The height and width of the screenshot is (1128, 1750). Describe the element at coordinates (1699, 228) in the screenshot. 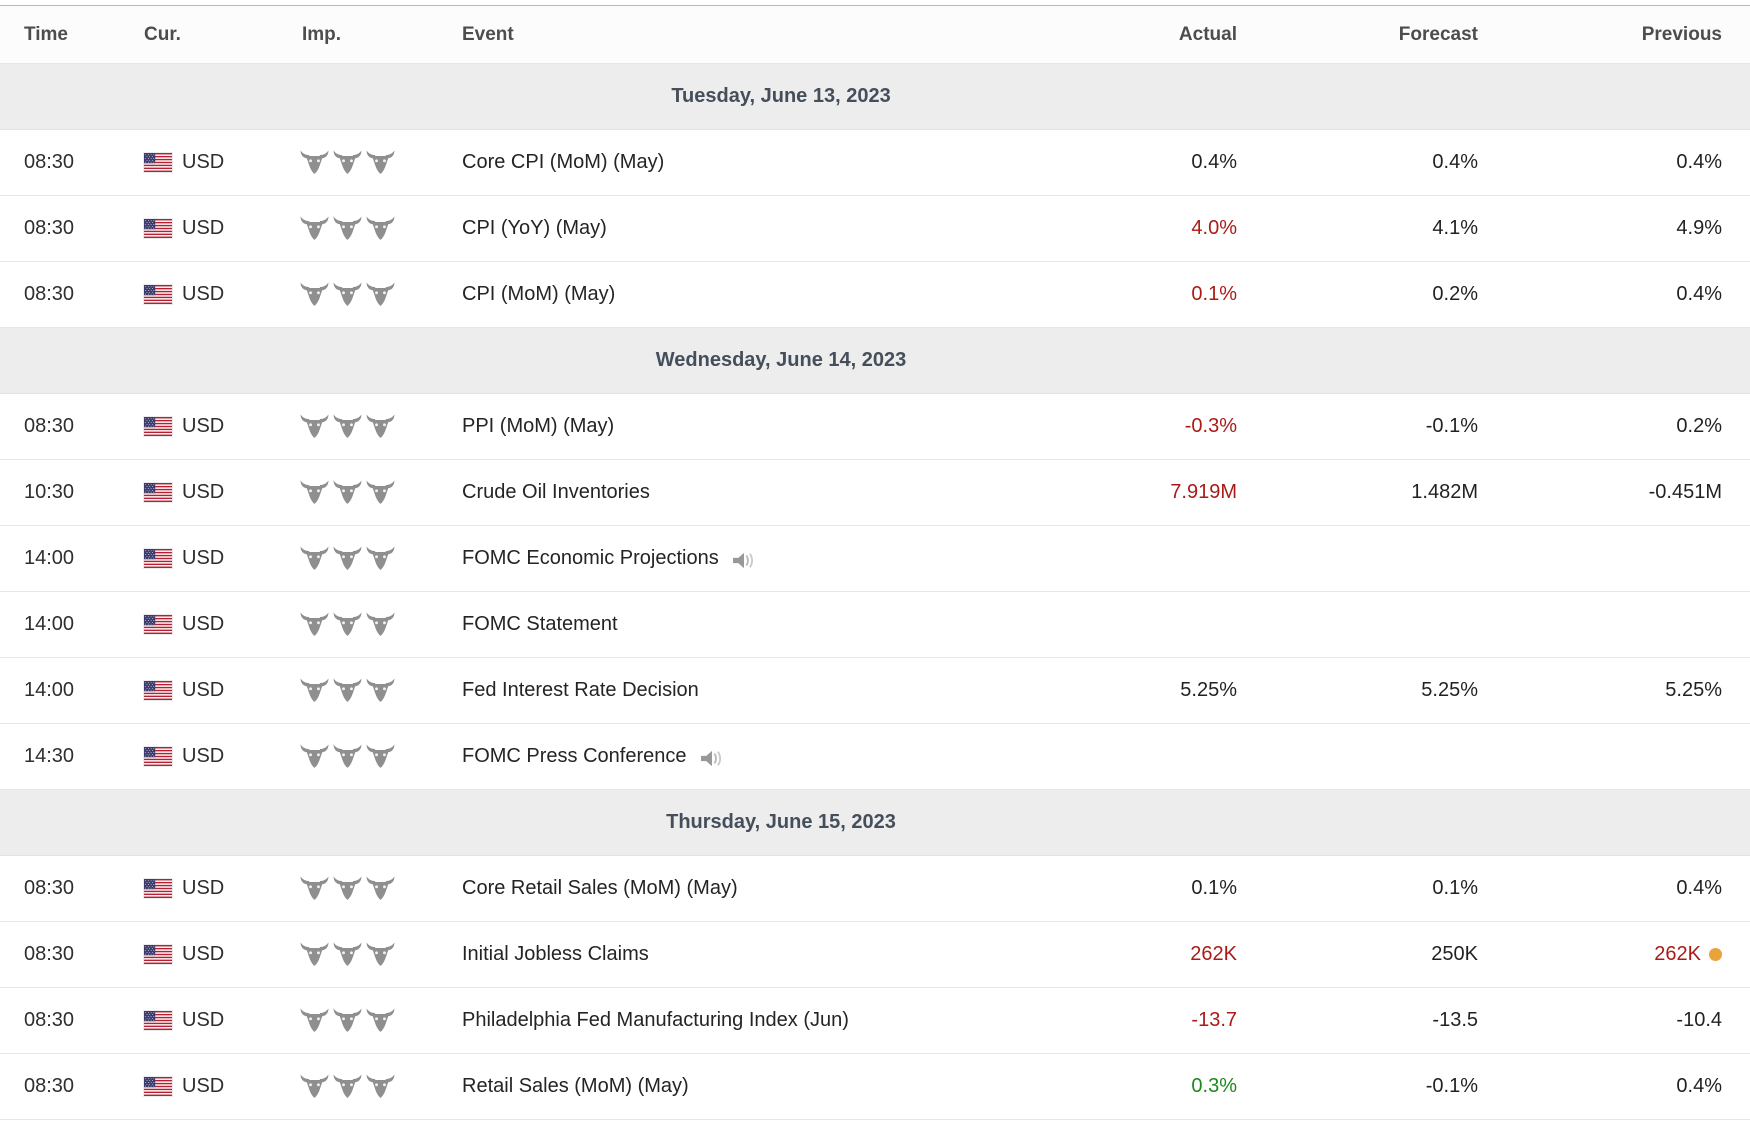

I see `previous-value-text: 4.9%` at that location.